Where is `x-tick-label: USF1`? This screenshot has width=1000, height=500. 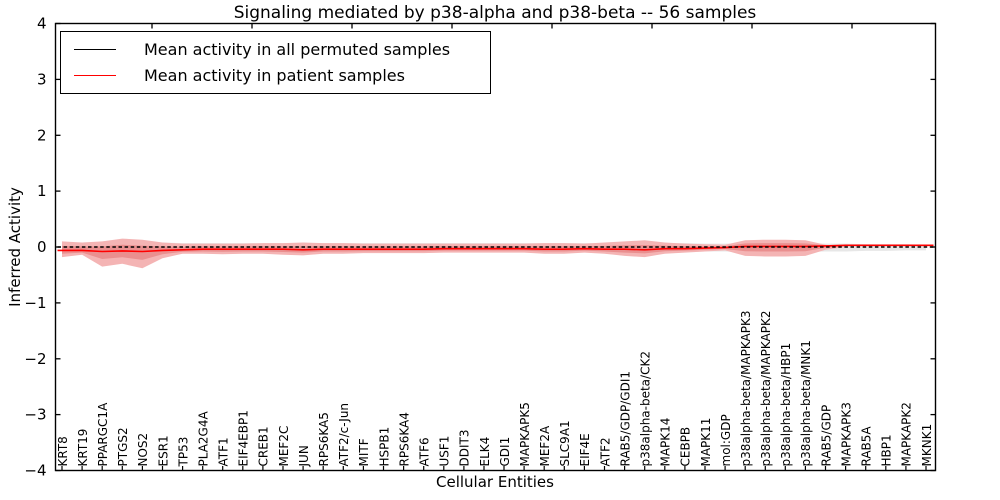 x-tick-label: USF1 is located at coordinates (445, 451).